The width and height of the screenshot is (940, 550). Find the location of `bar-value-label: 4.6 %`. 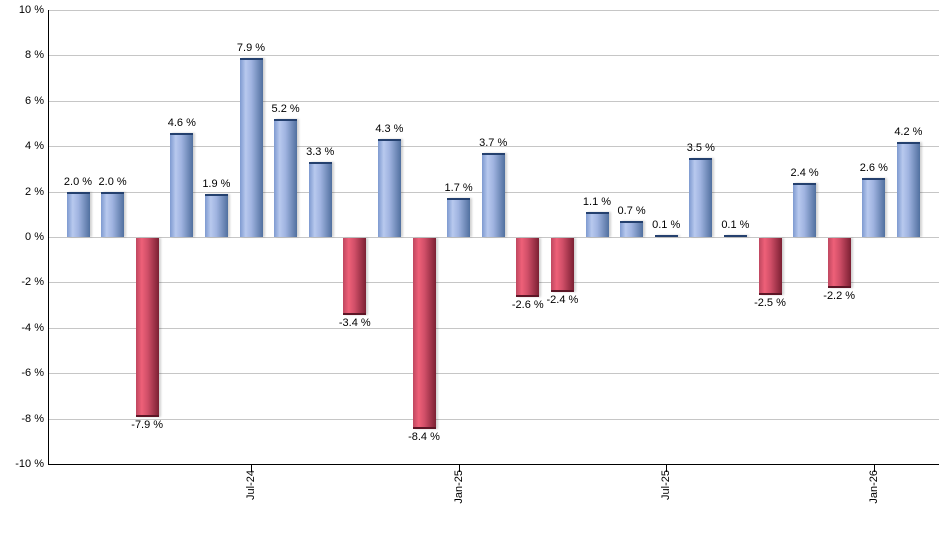

bar-value-label: 4.6 % is located at coordinates (181, 122).